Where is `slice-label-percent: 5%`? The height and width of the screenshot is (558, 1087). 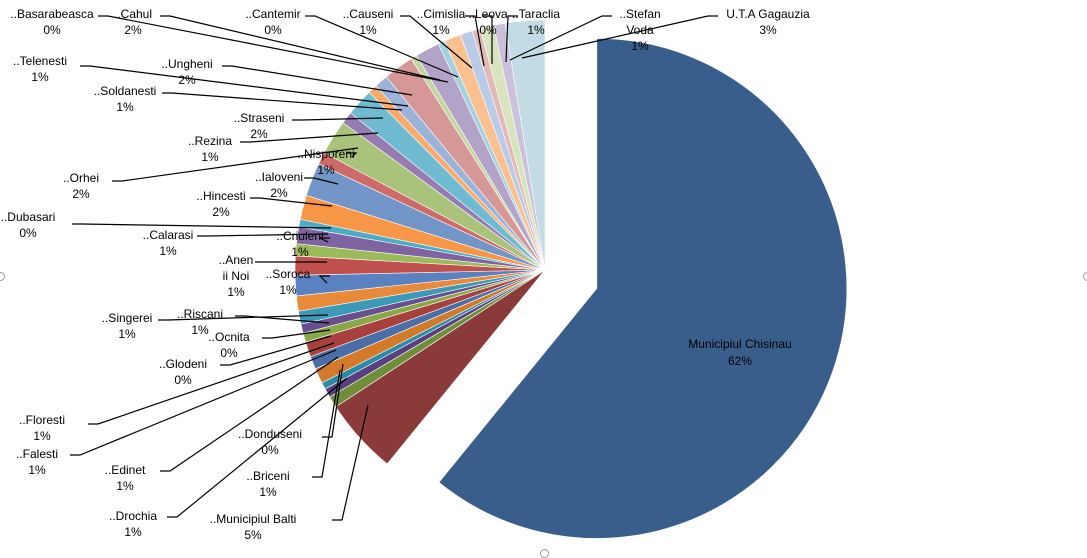
slice-label-percent: 5% is located at coordinates (253, 535).